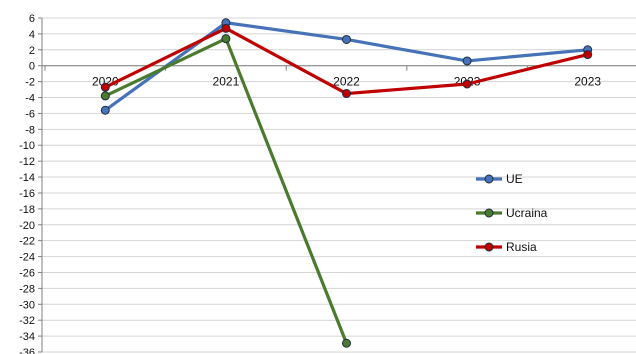 The height and width of the screenshot is (354, 636). I want to click on y-tick-label: 4, so click(32, 35).